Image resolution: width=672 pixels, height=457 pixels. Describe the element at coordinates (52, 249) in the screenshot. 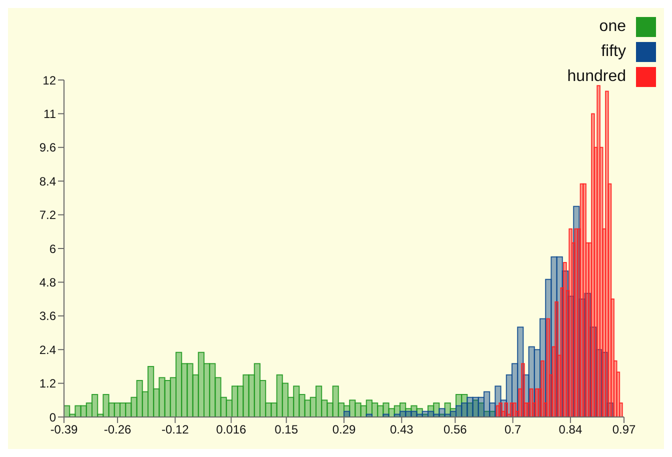

I see `y-tick-label: 6` at that location.